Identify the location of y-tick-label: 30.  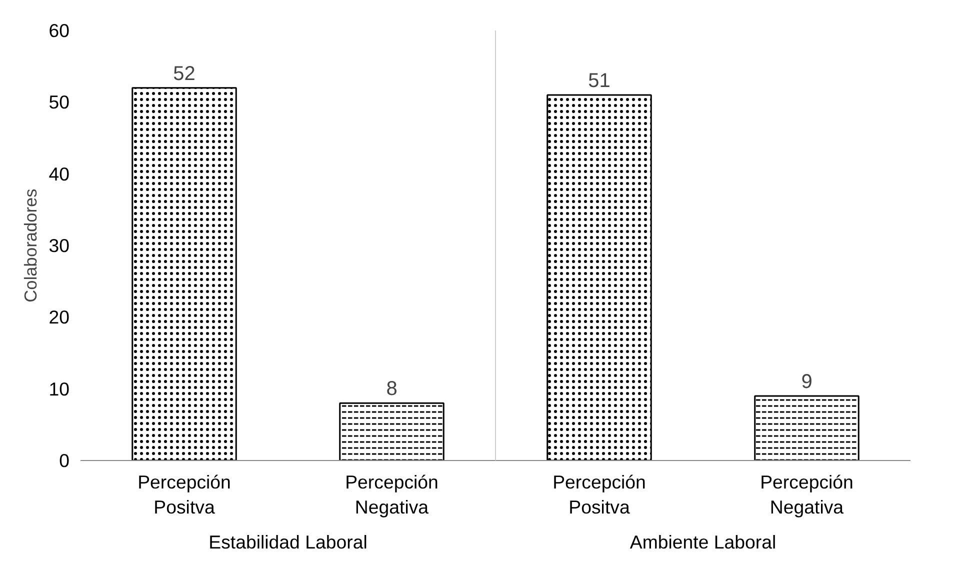
(59, 245).